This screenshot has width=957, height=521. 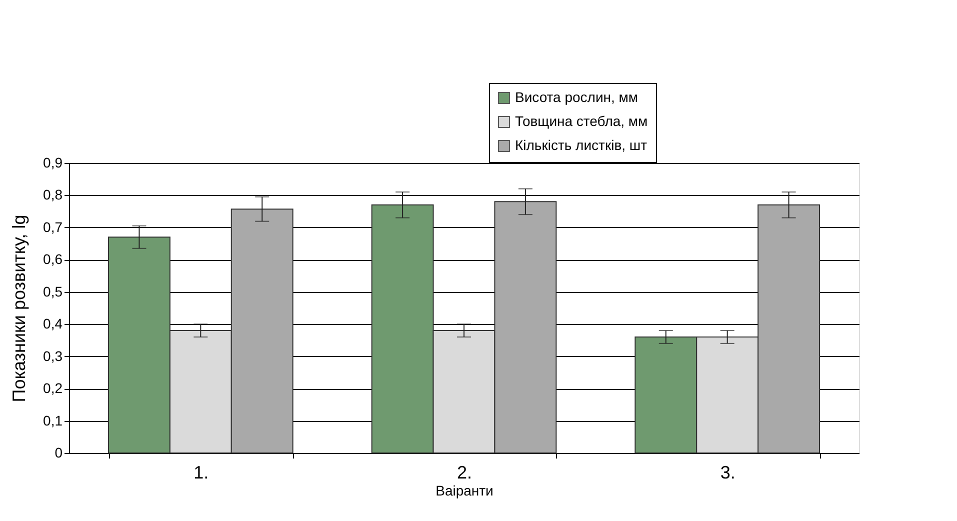 I want to click on y-tick-label: 0, so click(x=58, y=452).